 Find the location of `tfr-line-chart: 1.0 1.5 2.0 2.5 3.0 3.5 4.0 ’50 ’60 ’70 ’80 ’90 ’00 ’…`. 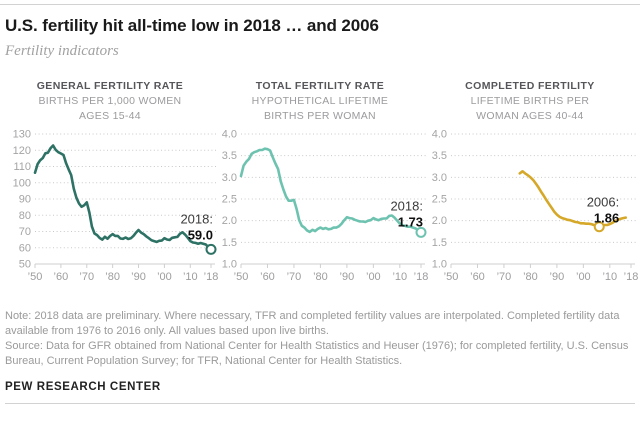

tfr-line-chart: 1.0 1.5 2.0 2.5 3.0 3.5 4.0 ’50 ’60 ’70 ’80 ’90 ’00 ’… is located at coordinates (322, 207).